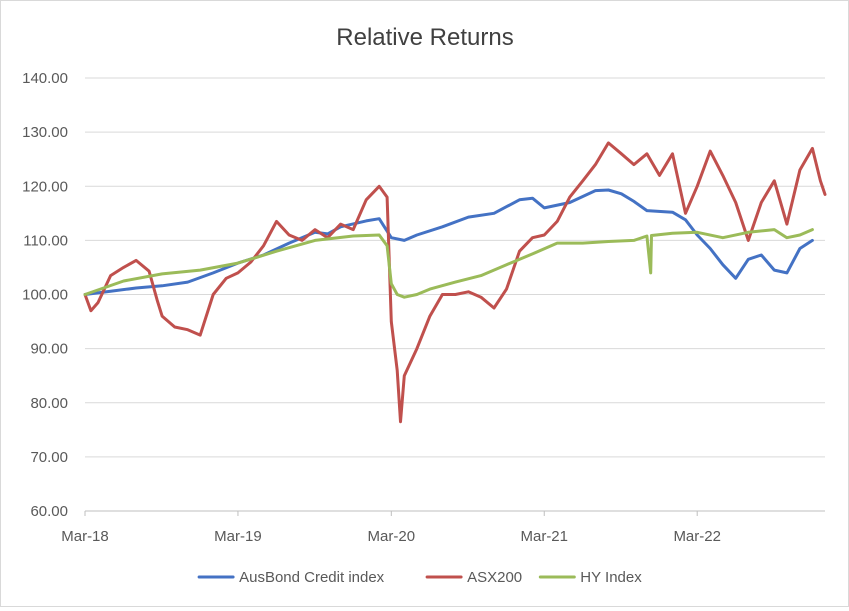  Describe the element at coordinates (238, 536) in the screenshot. I see `x-tick-label: Mar-19` at that location.